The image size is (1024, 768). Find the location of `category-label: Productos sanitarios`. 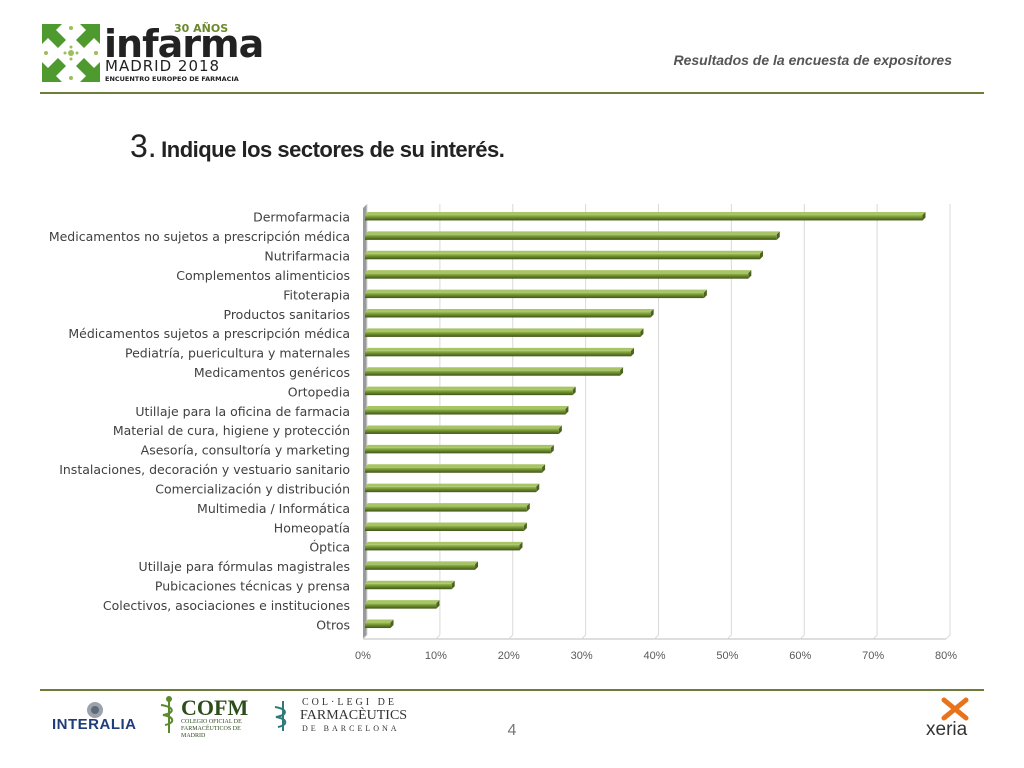

category-label: Productos sanitarios is located at coordinates (287, 314).